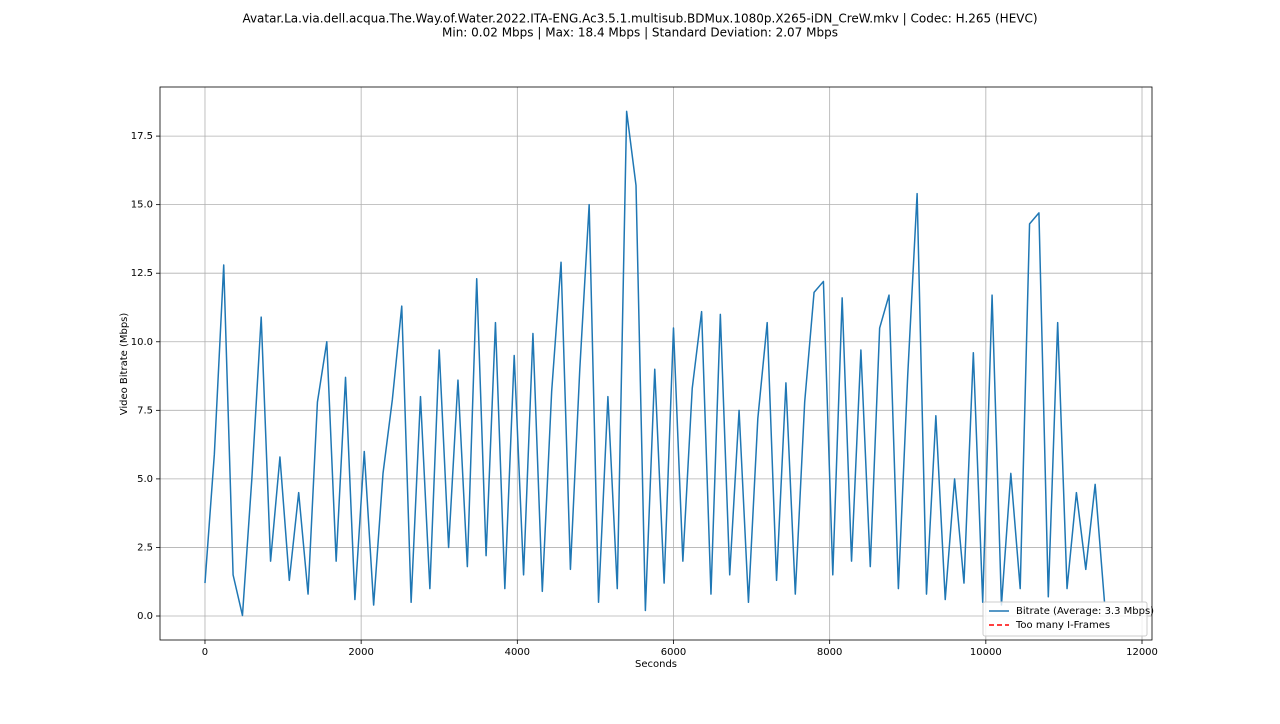  What do you see at coordinates (124, 364) in the screenshot?
I see `y-axis-label: Video Bitrate (Mbps)` at bounding box center [124, 364].